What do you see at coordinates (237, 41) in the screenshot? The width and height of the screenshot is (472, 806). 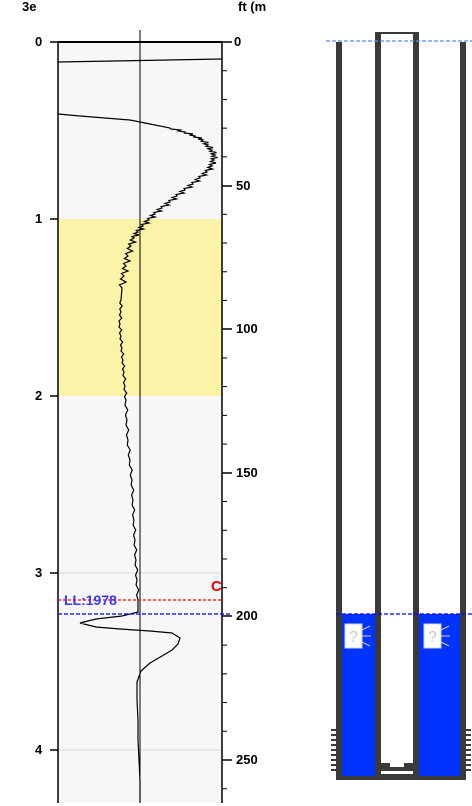 I see `right-tick-label-0: 0` at bounding box center [237, 41].